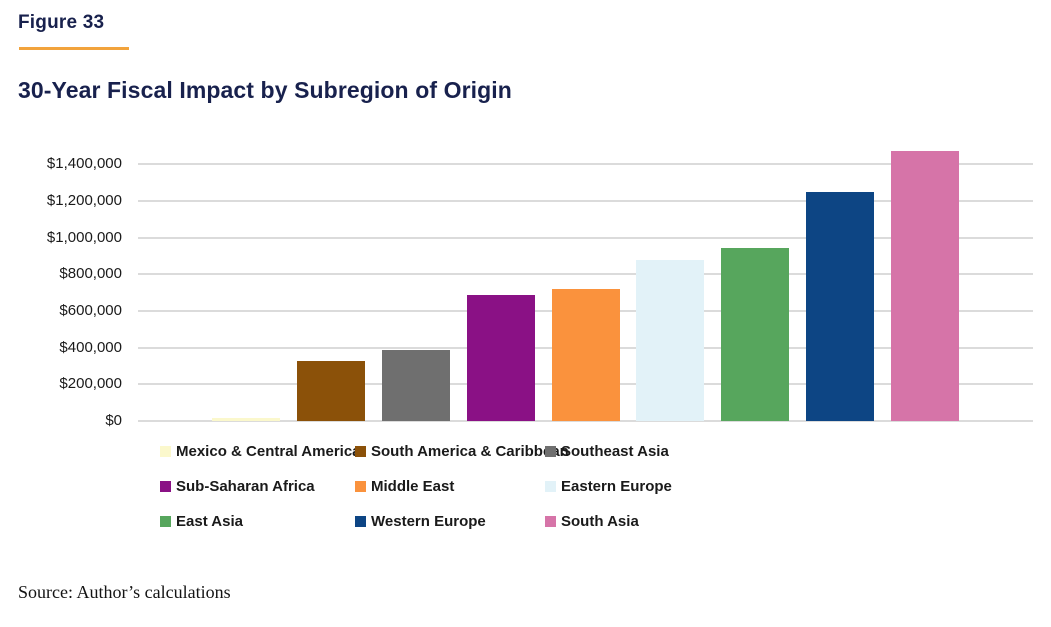  What do you see at coordinates (90, 347) in the screenshot?
I see `y-tick-label: $400,000` at bounding box center [90, 347].